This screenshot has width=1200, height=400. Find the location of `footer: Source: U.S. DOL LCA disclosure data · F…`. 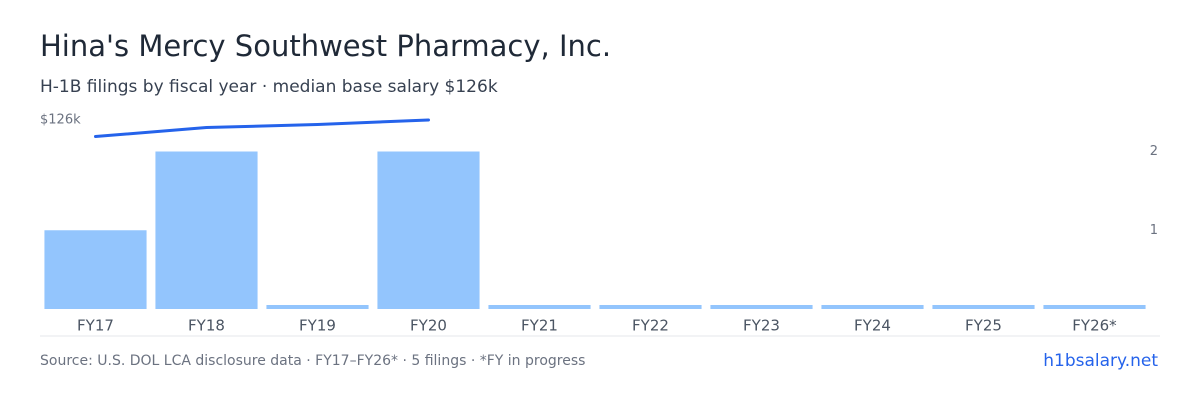

footer: Source: U.S. DOL LCA disclosure data · F… is located at coordinates (312, 361).